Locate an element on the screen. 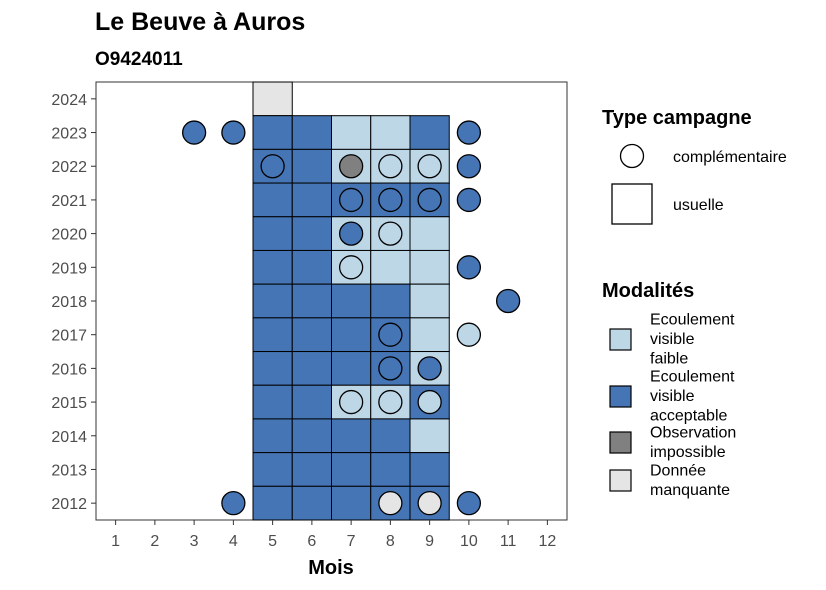  legend-modalite-label: Observation impossible is located at coordinates (693, 442).